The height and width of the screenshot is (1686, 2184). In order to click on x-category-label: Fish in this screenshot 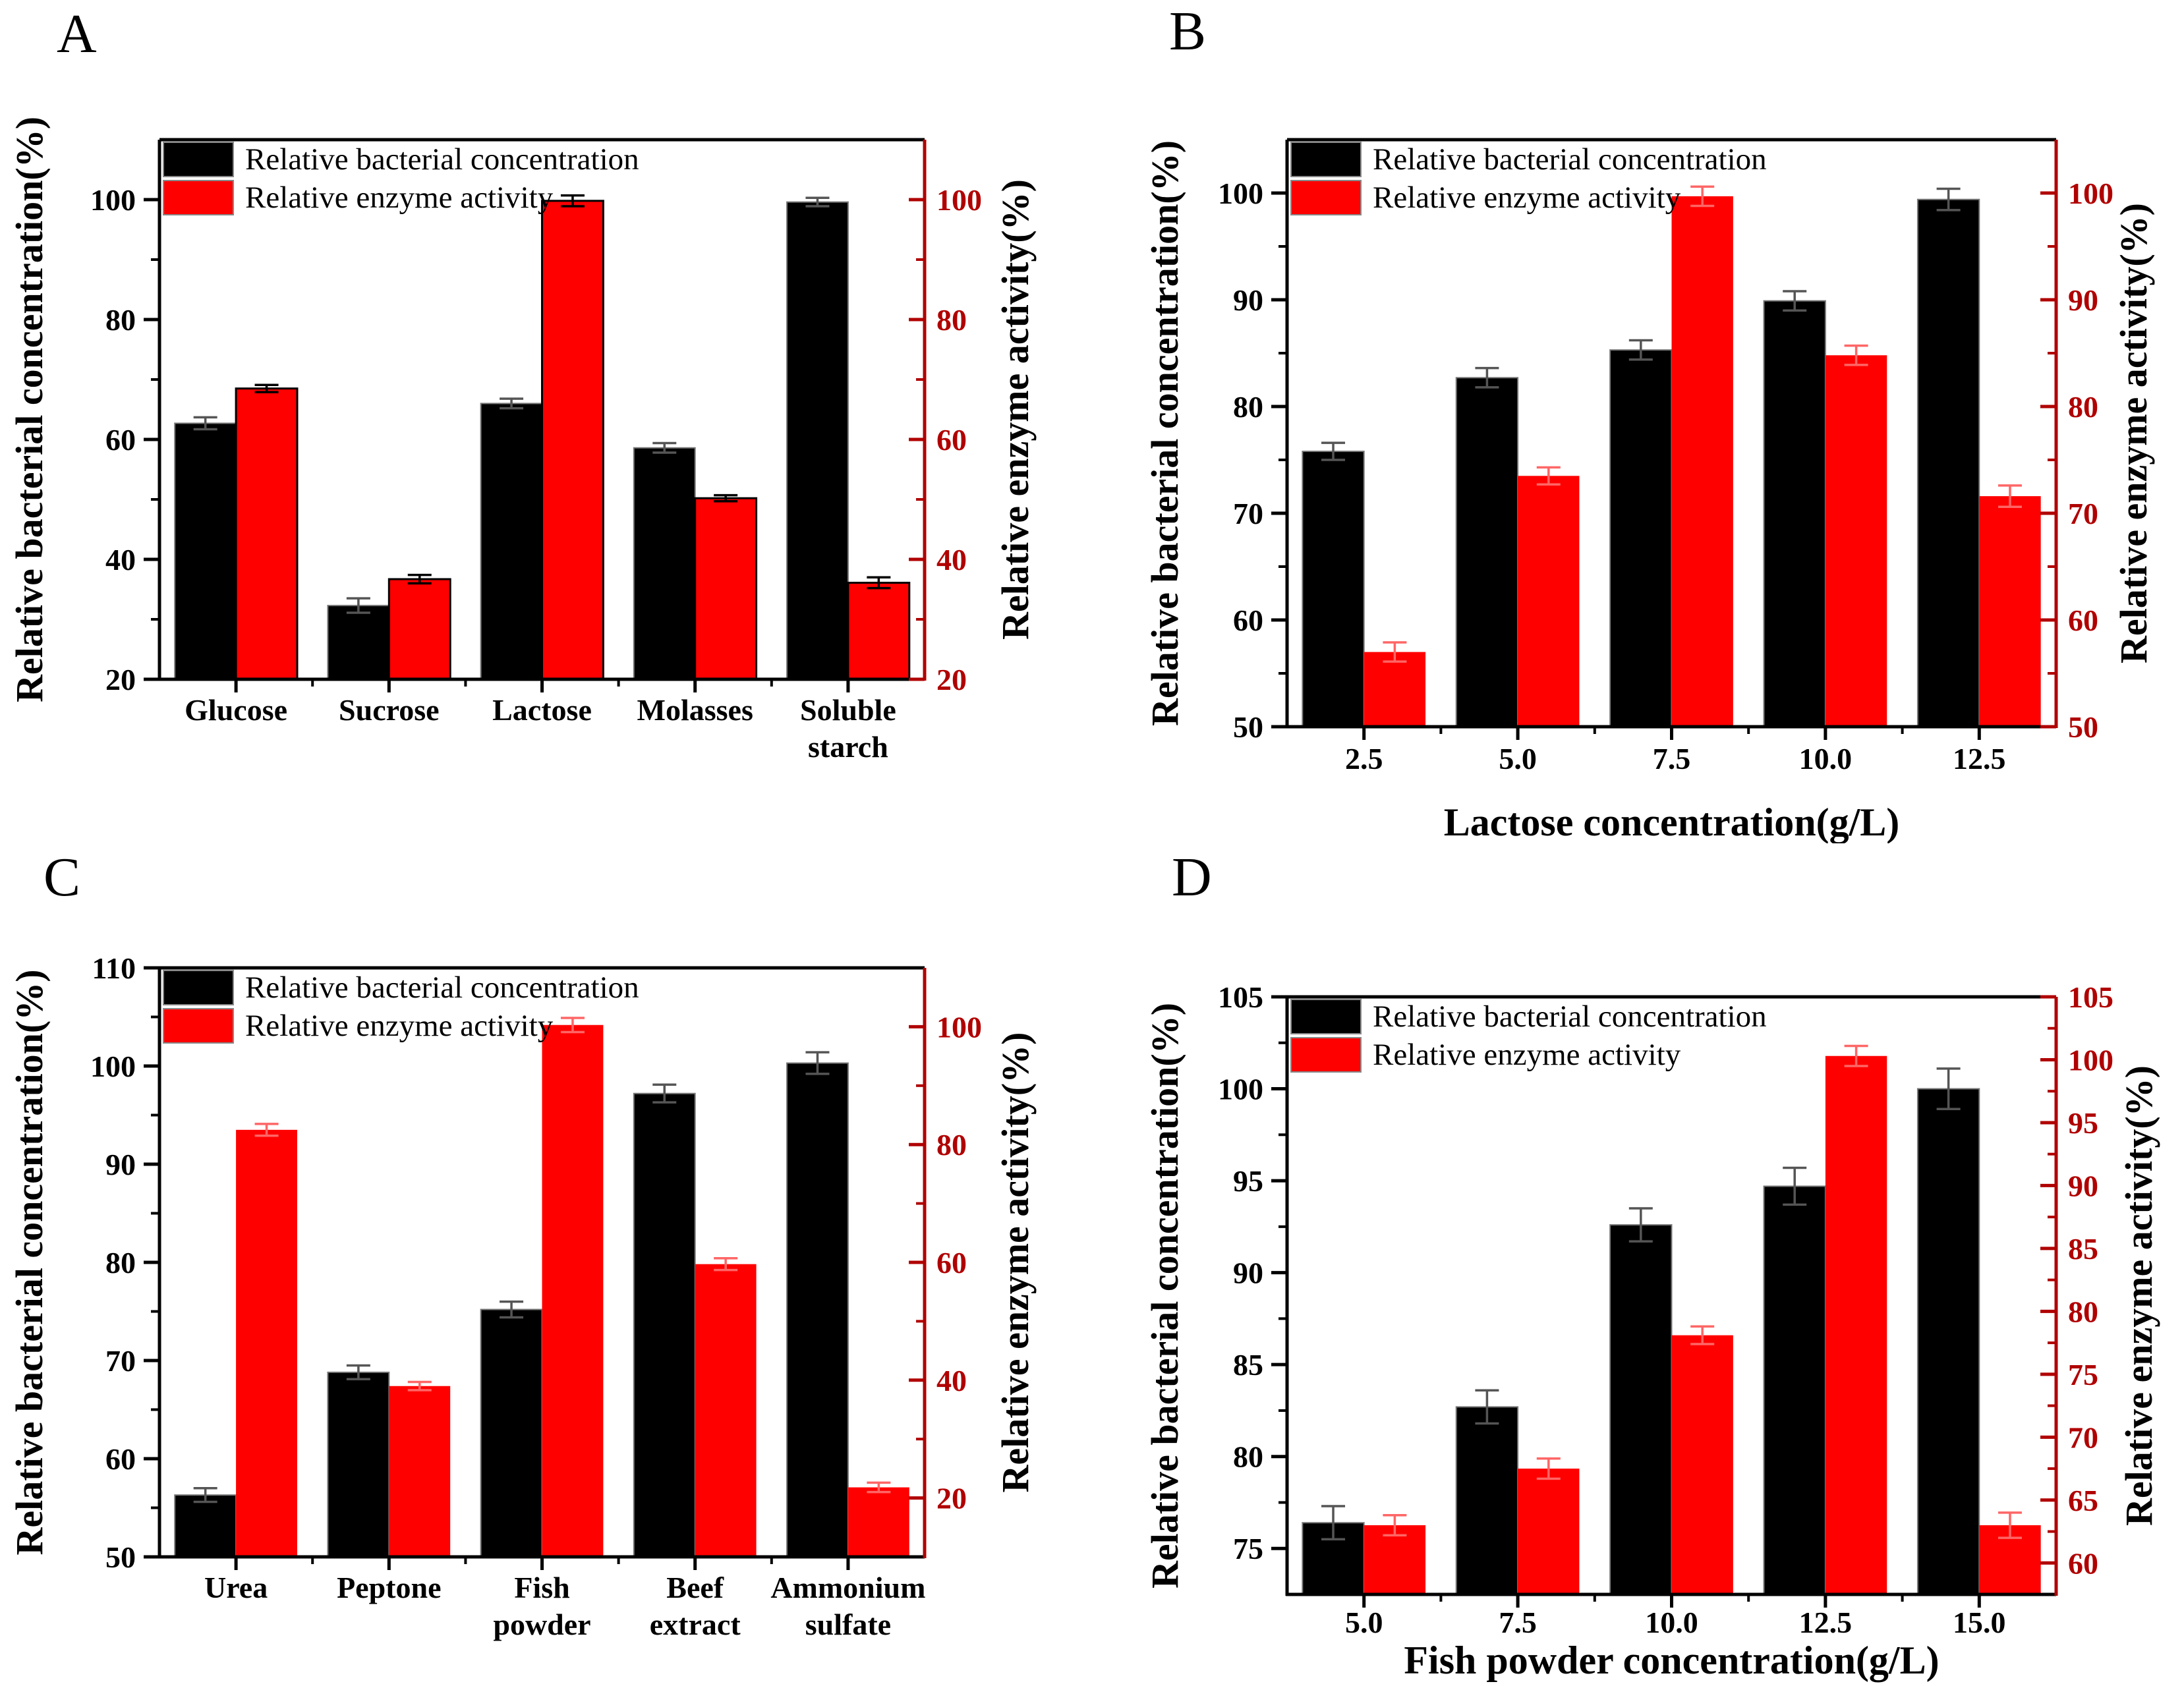, I will do `click(541, 1587)`.